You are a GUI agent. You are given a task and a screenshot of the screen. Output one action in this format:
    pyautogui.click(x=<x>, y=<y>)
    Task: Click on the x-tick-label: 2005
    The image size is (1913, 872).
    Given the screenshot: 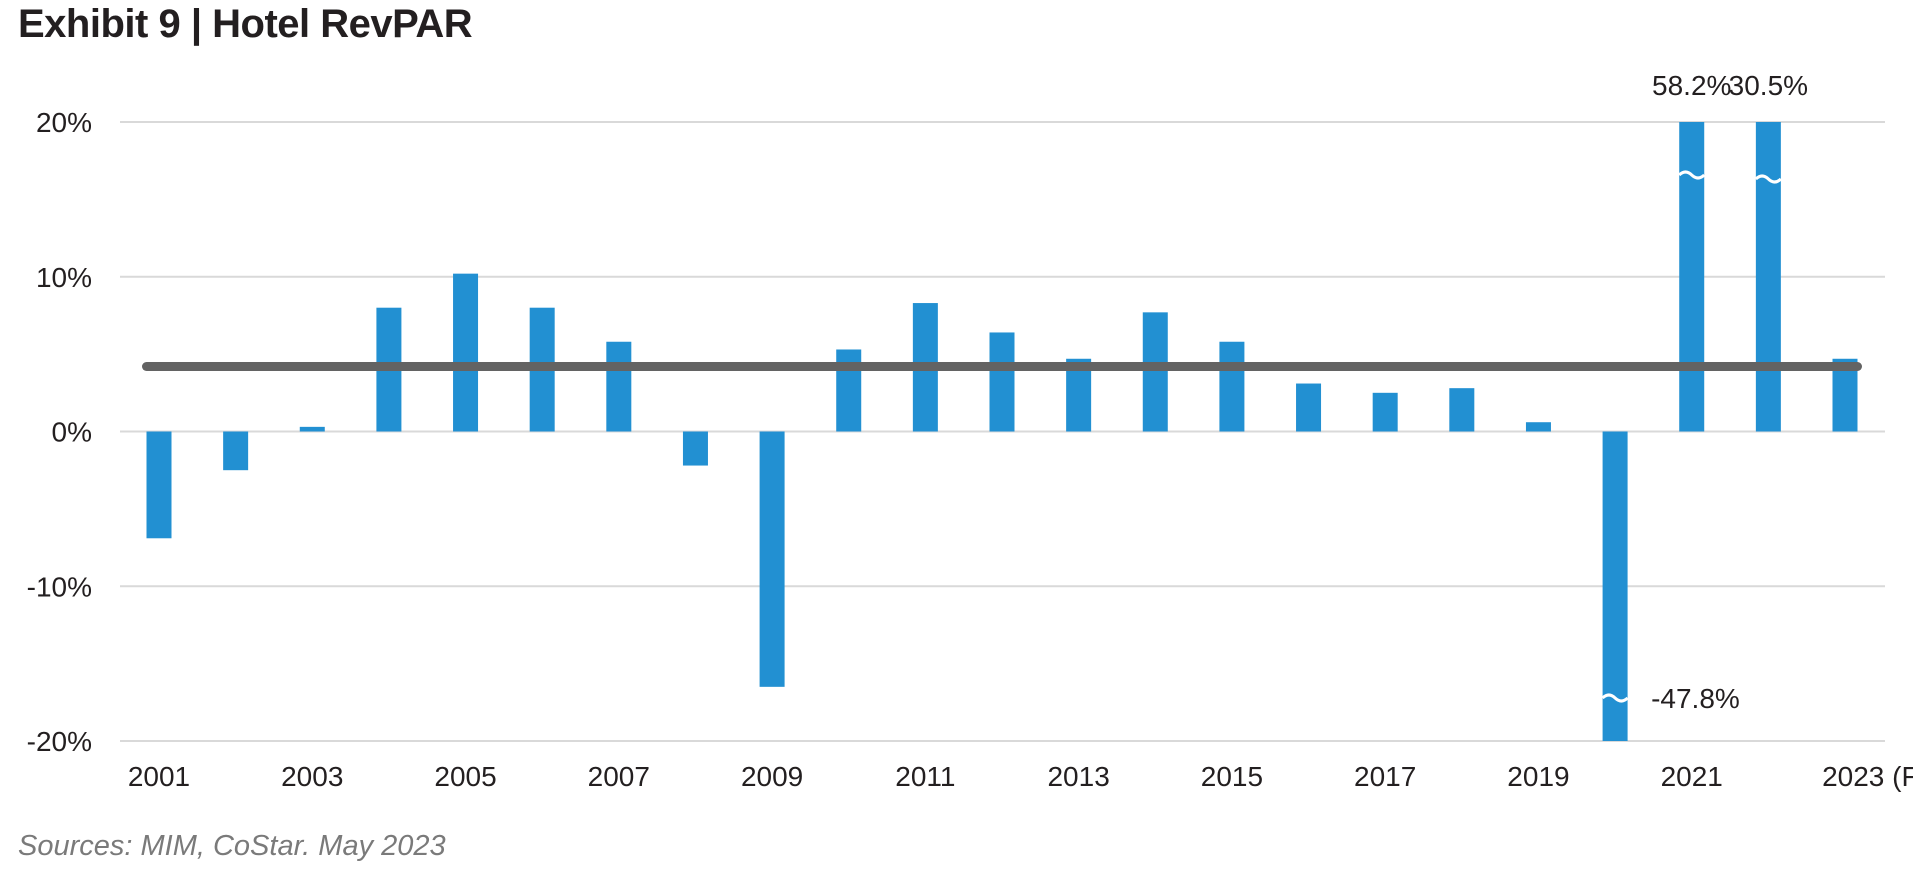 What is the action you would take?
    pyautogui.click(x=465, y=776)
    